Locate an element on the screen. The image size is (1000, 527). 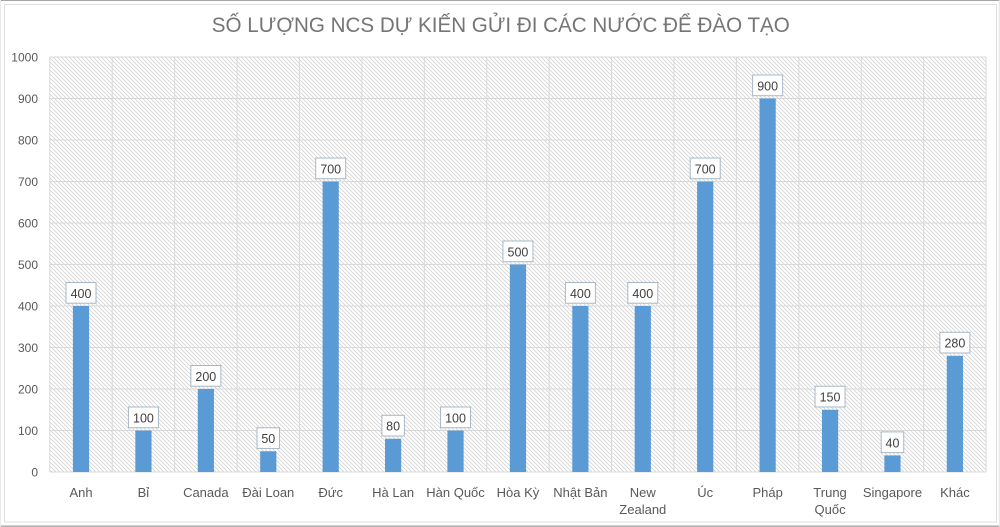
svg-text: 300 is located at coordinates (28, 348).